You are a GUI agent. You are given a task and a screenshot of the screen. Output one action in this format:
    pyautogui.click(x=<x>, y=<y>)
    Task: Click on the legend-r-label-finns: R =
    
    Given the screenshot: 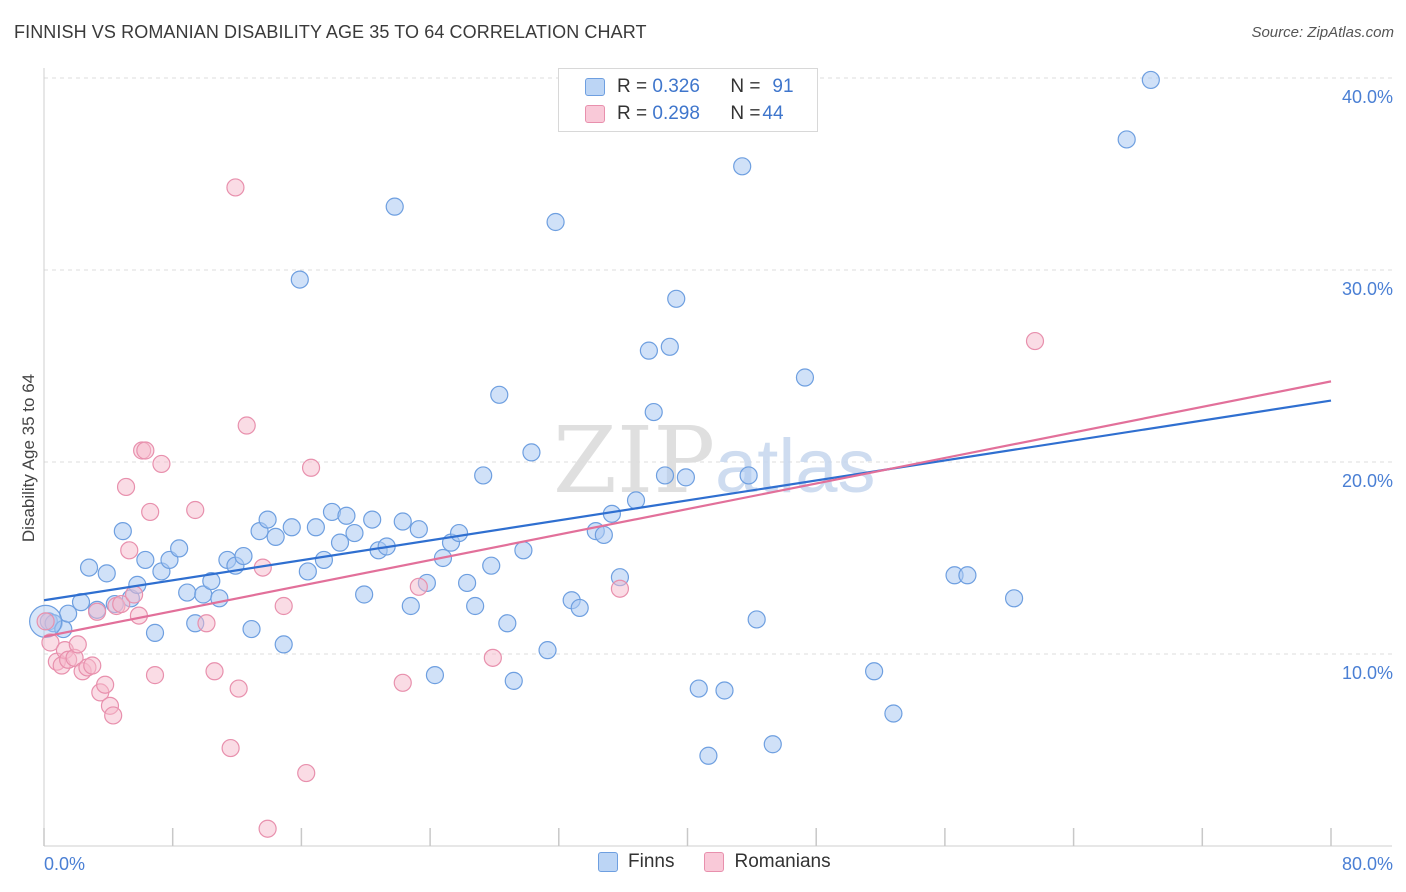 What is the action you would take?
    pyautogui.click(x=635, y=86)
    